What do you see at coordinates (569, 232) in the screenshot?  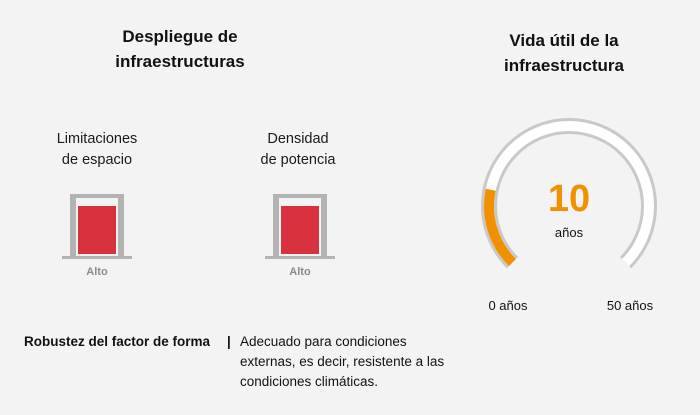 I see `lifespan-unit: años` at bounding box center [569, 232].